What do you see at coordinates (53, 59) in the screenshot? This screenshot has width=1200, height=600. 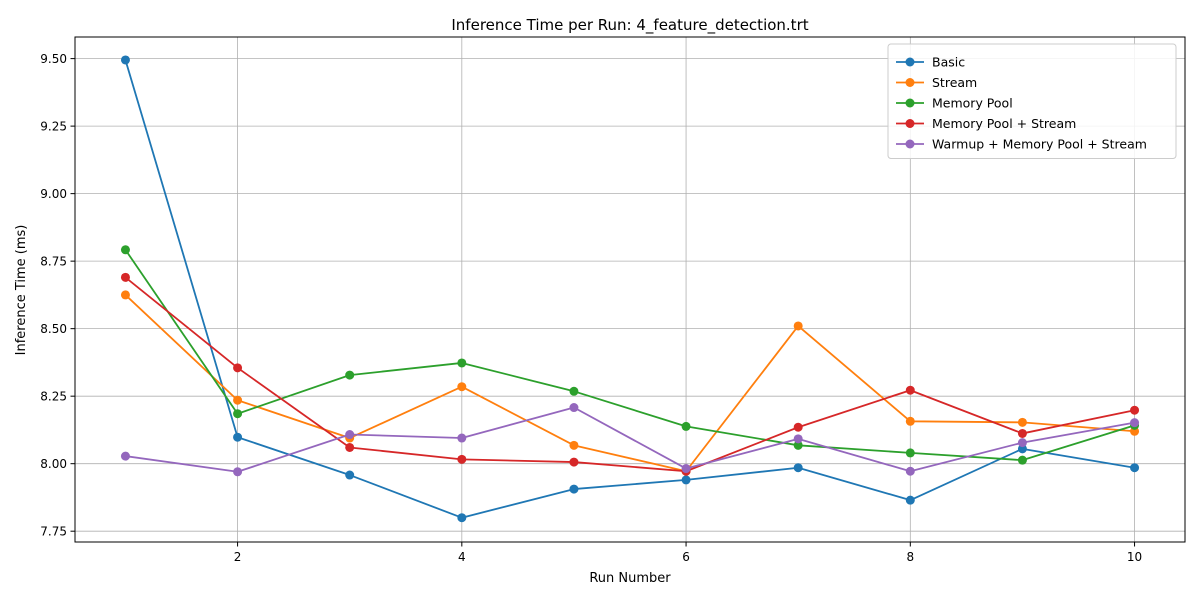 I see `y-tick-label: 9.50` at bounding box center [53, 59].